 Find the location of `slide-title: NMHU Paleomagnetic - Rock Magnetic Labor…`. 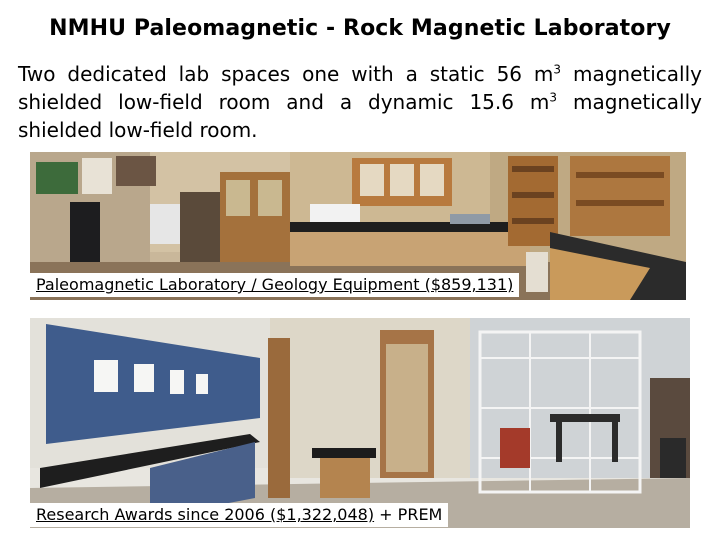

slide-title: NMHU Paleomagnetic - Rock Magnetic Labor… is located at coordinates (360, 28).